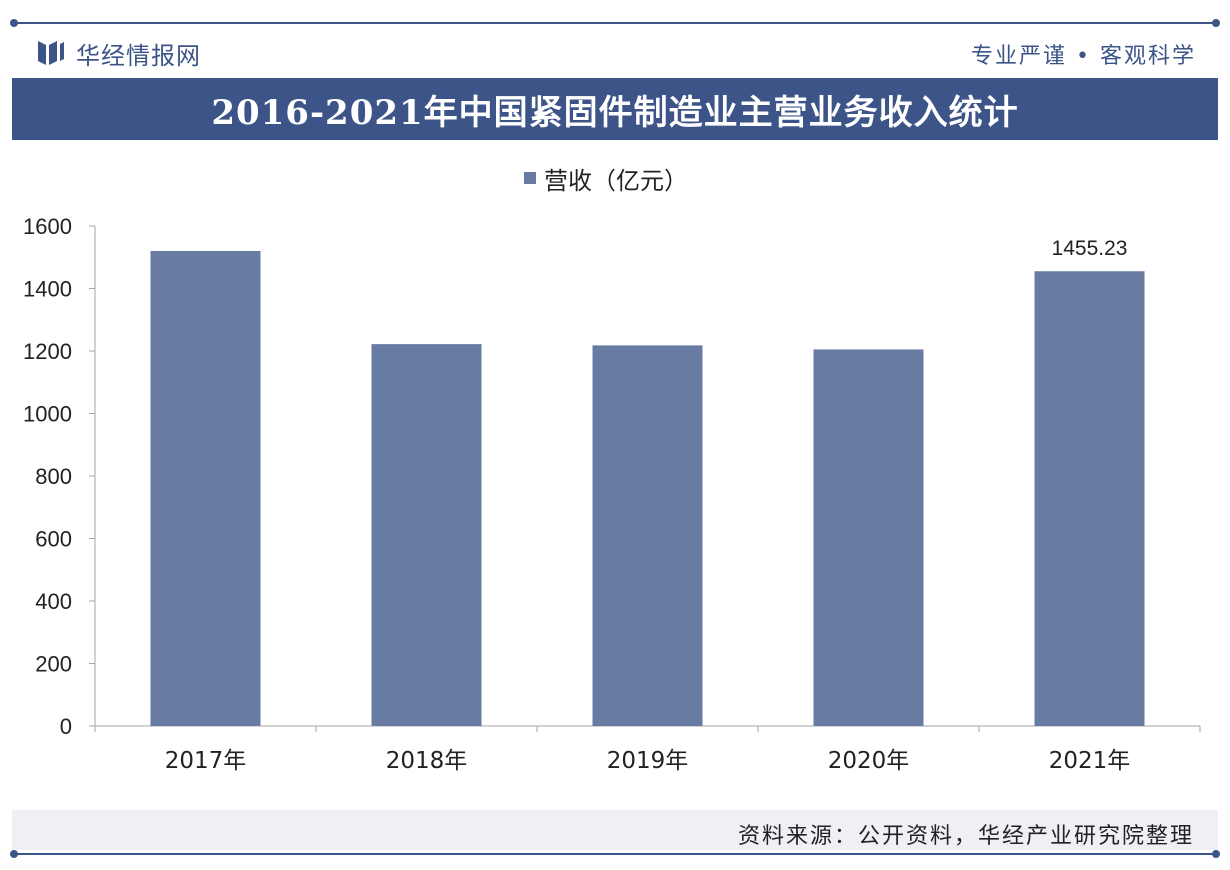 This screenshot has width=1230, height=870. I want to click on x-tick-label: 2019年, so click(648, 761).